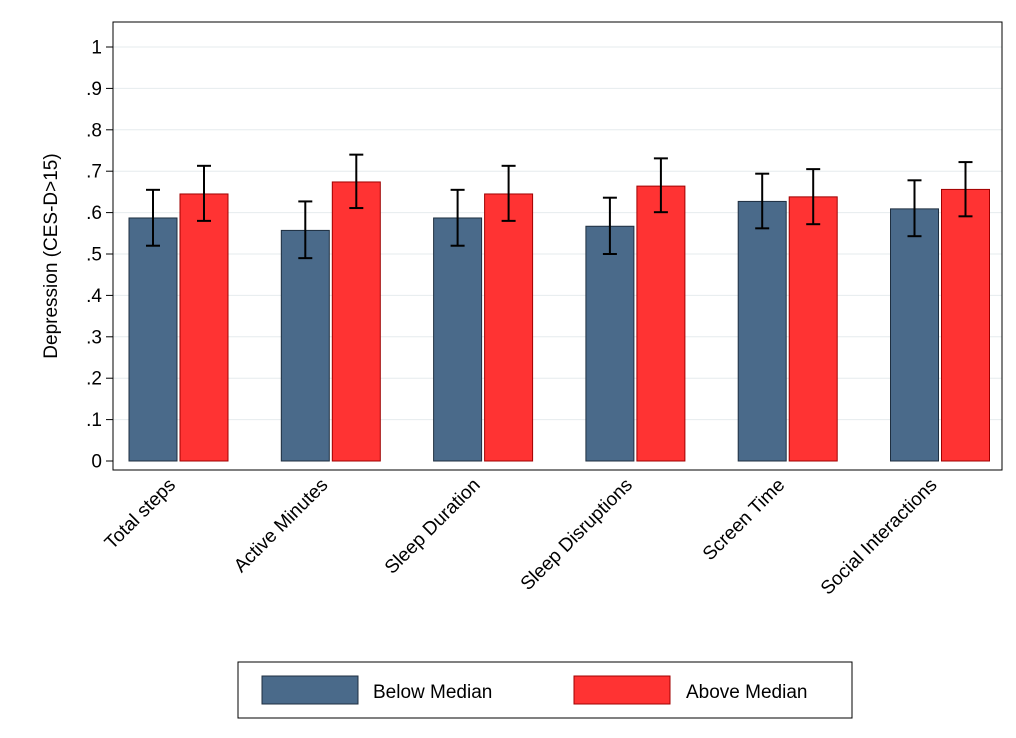 This screenshot has height=738, width=1016. Describe the element at coordinates (432, 692) in the screenshot. I see `legend-label-below-median: Below Median` at that location.